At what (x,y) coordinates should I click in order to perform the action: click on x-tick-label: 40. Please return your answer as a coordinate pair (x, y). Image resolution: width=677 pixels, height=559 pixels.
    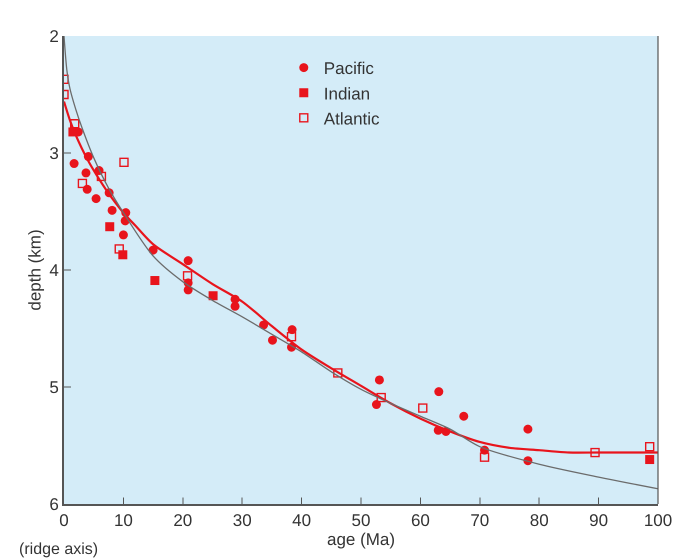
    Looking at the image, I should click on (302, 520).